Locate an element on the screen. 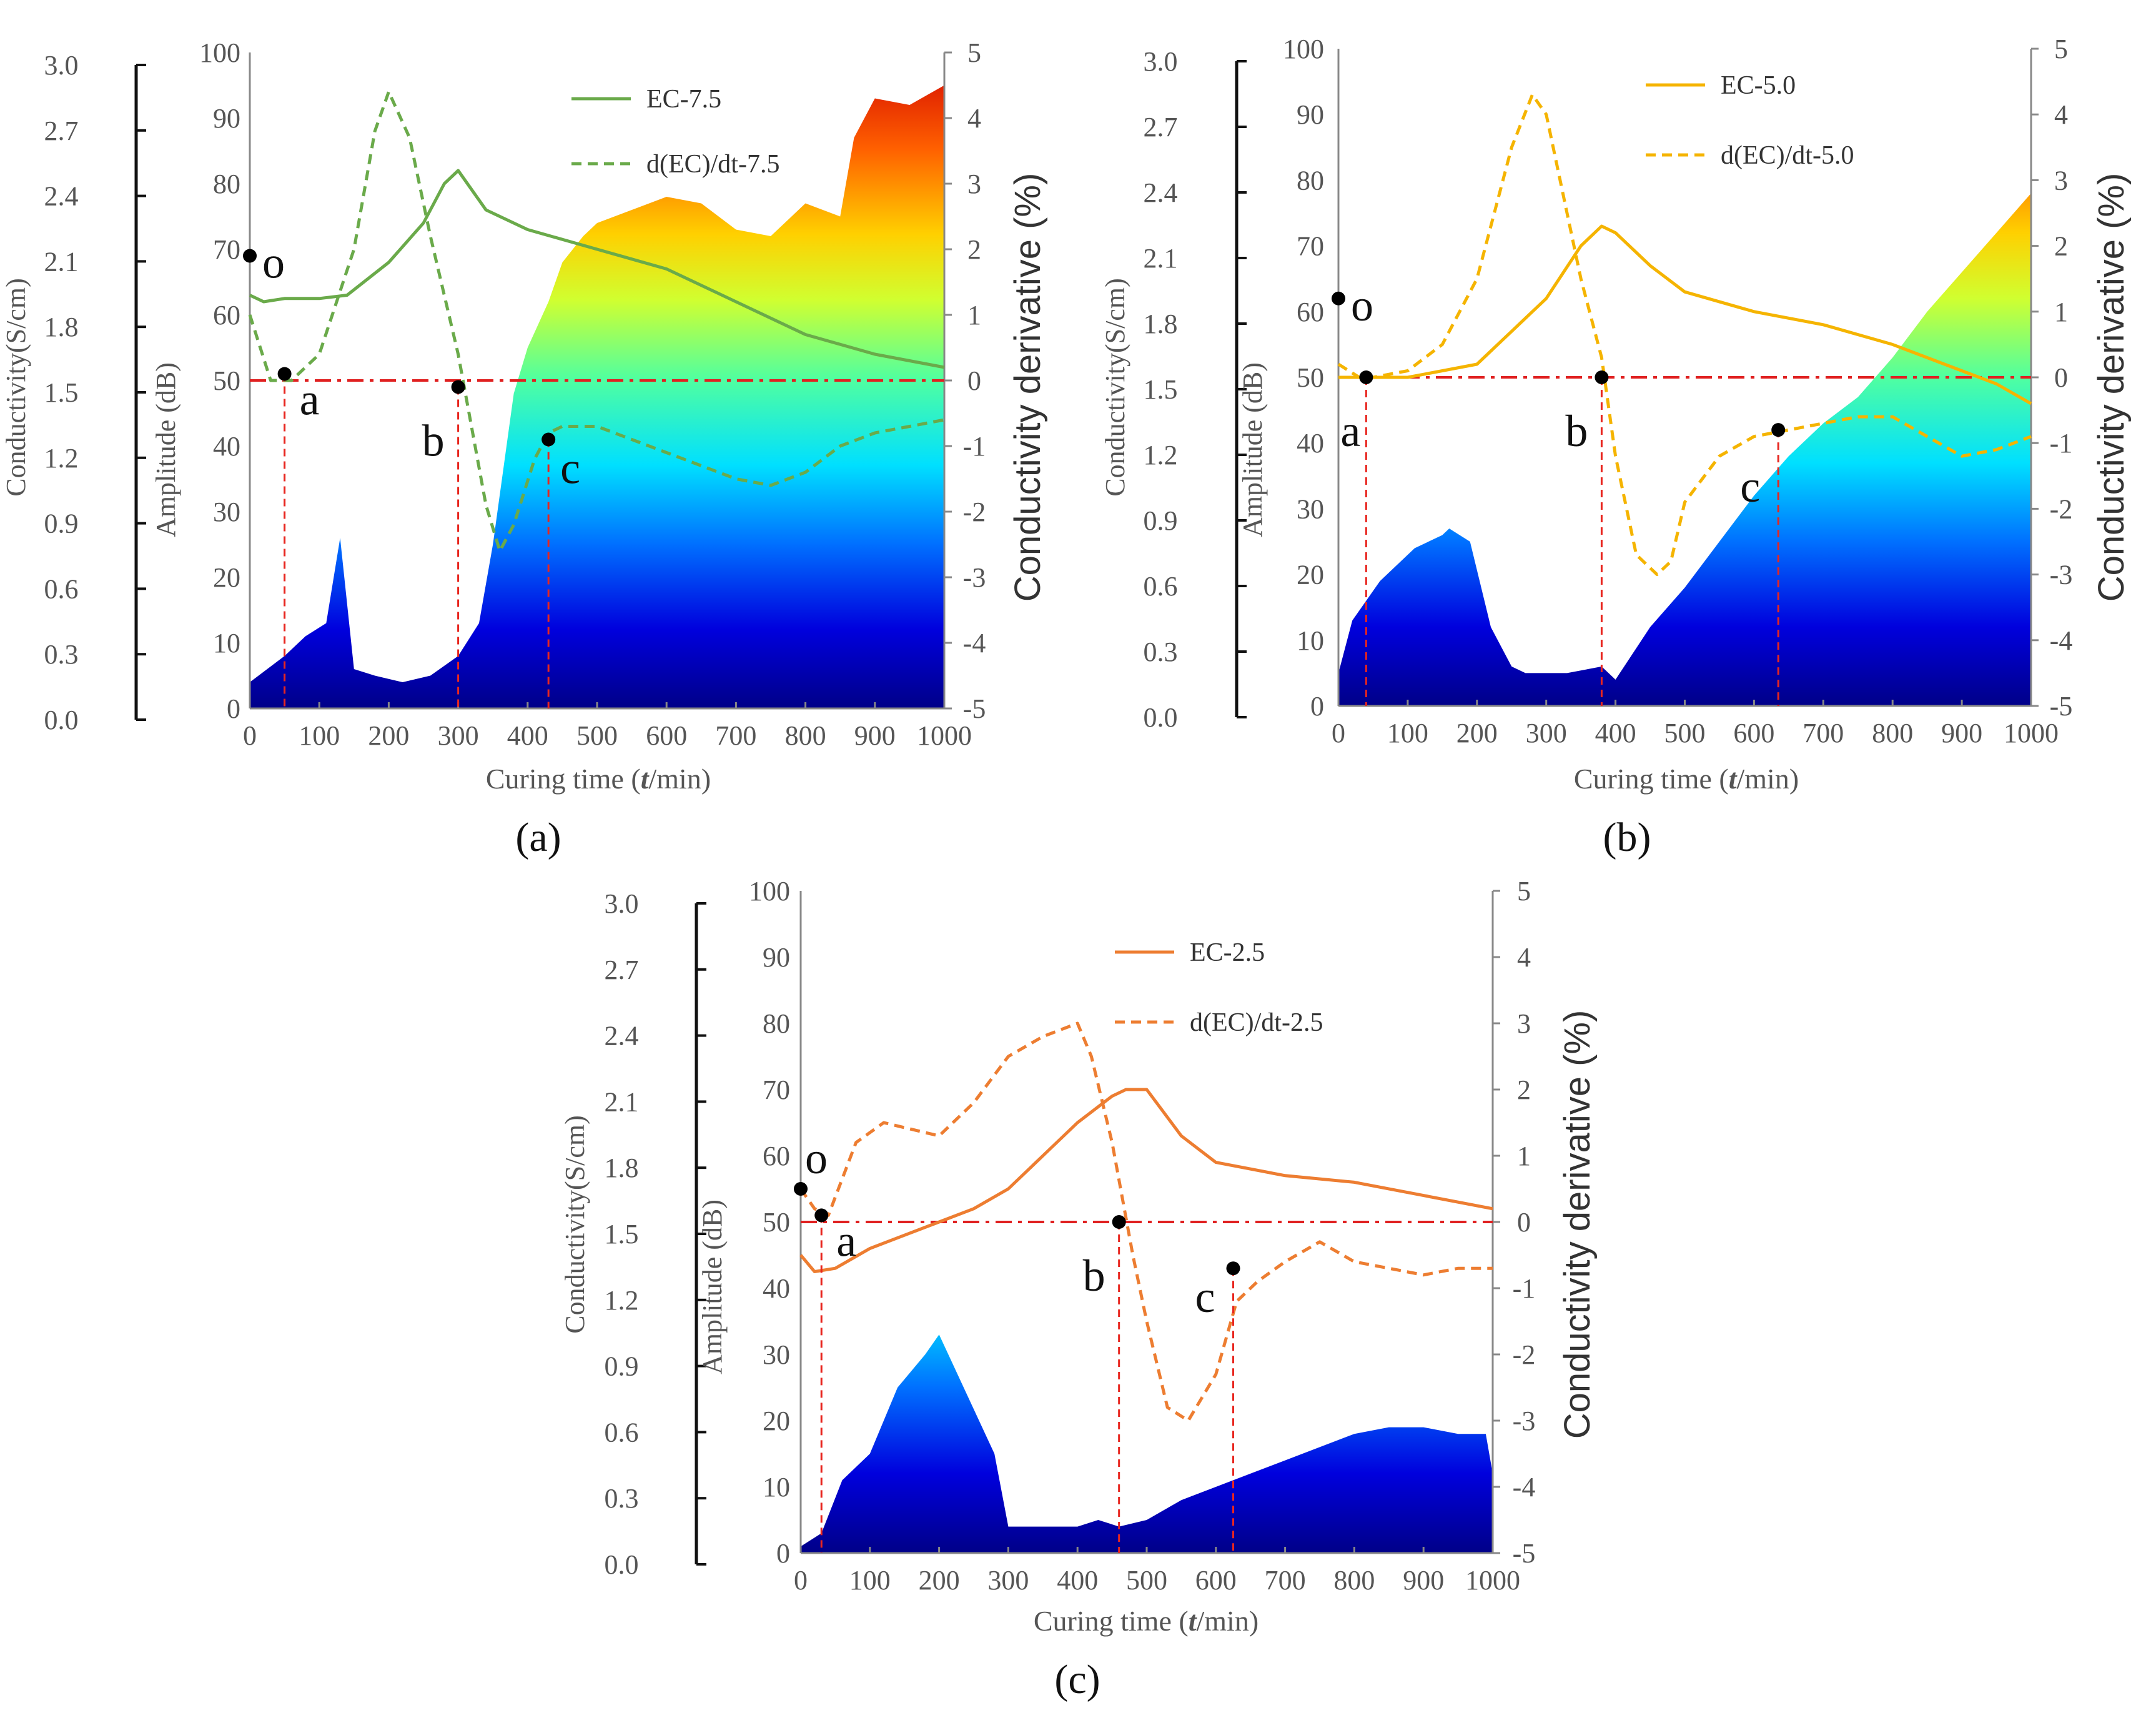 Image resolution: width=2156 pixels, height=1723 pixels. time-tick-label: 600 is located at coordinates (666, 735).